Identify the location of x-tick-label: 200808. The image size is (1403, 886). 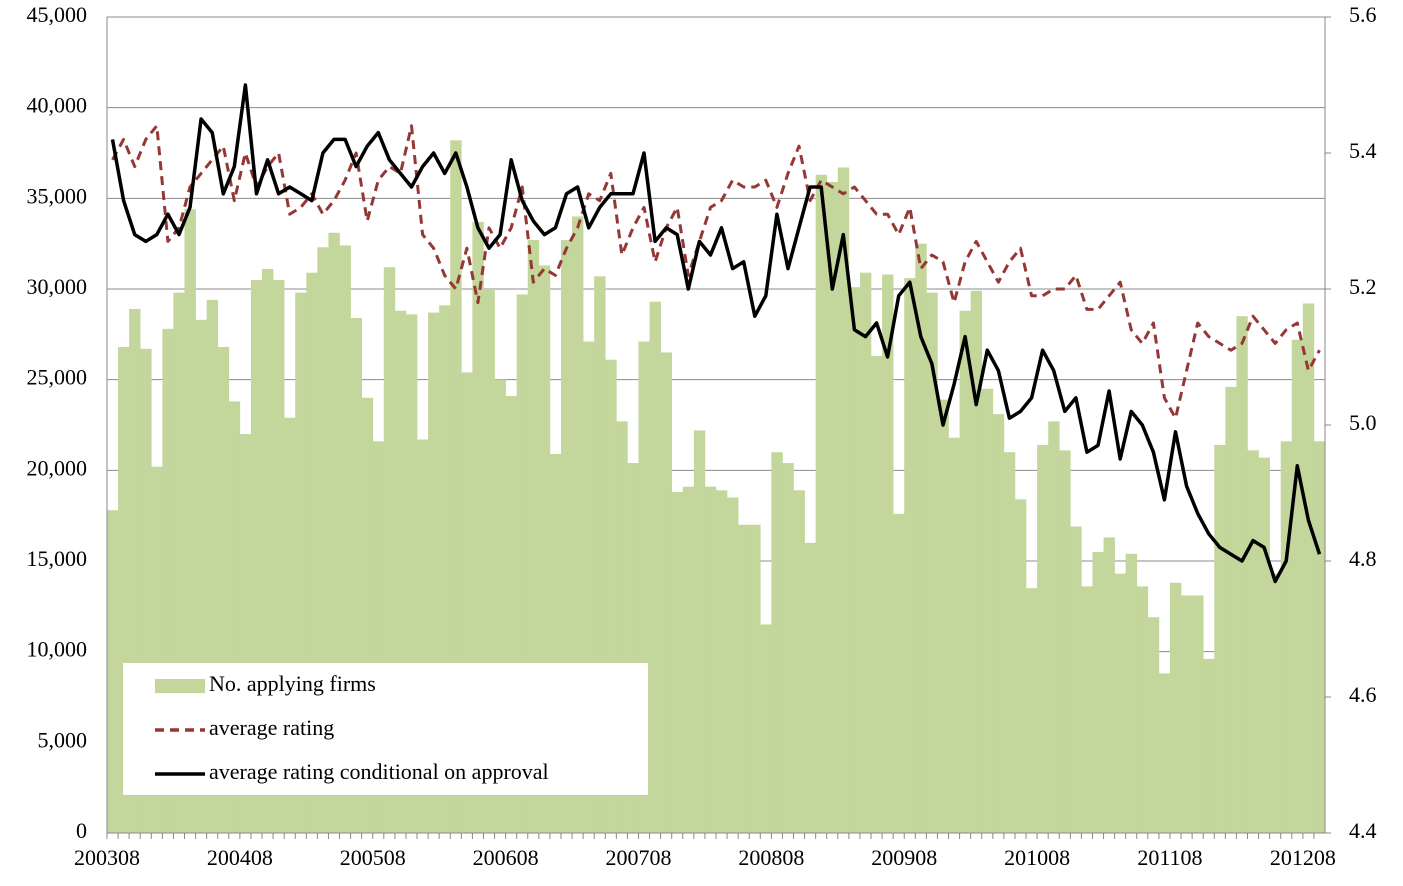
(771, 857).